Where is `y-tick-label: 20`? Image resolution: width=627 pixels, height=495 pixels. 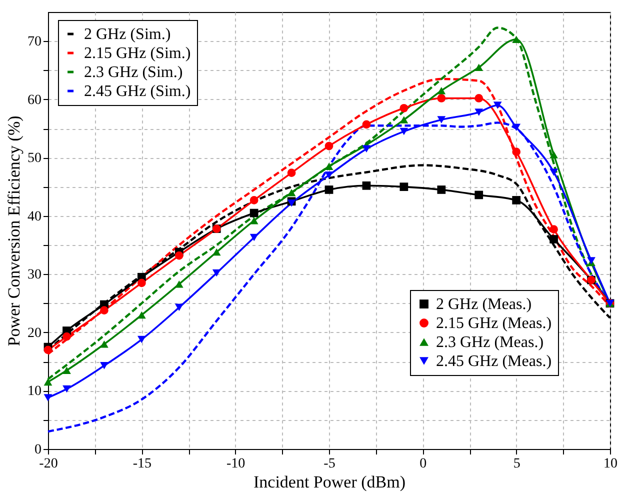
y-tick-label: 20 is located at coordinates (35, 333).